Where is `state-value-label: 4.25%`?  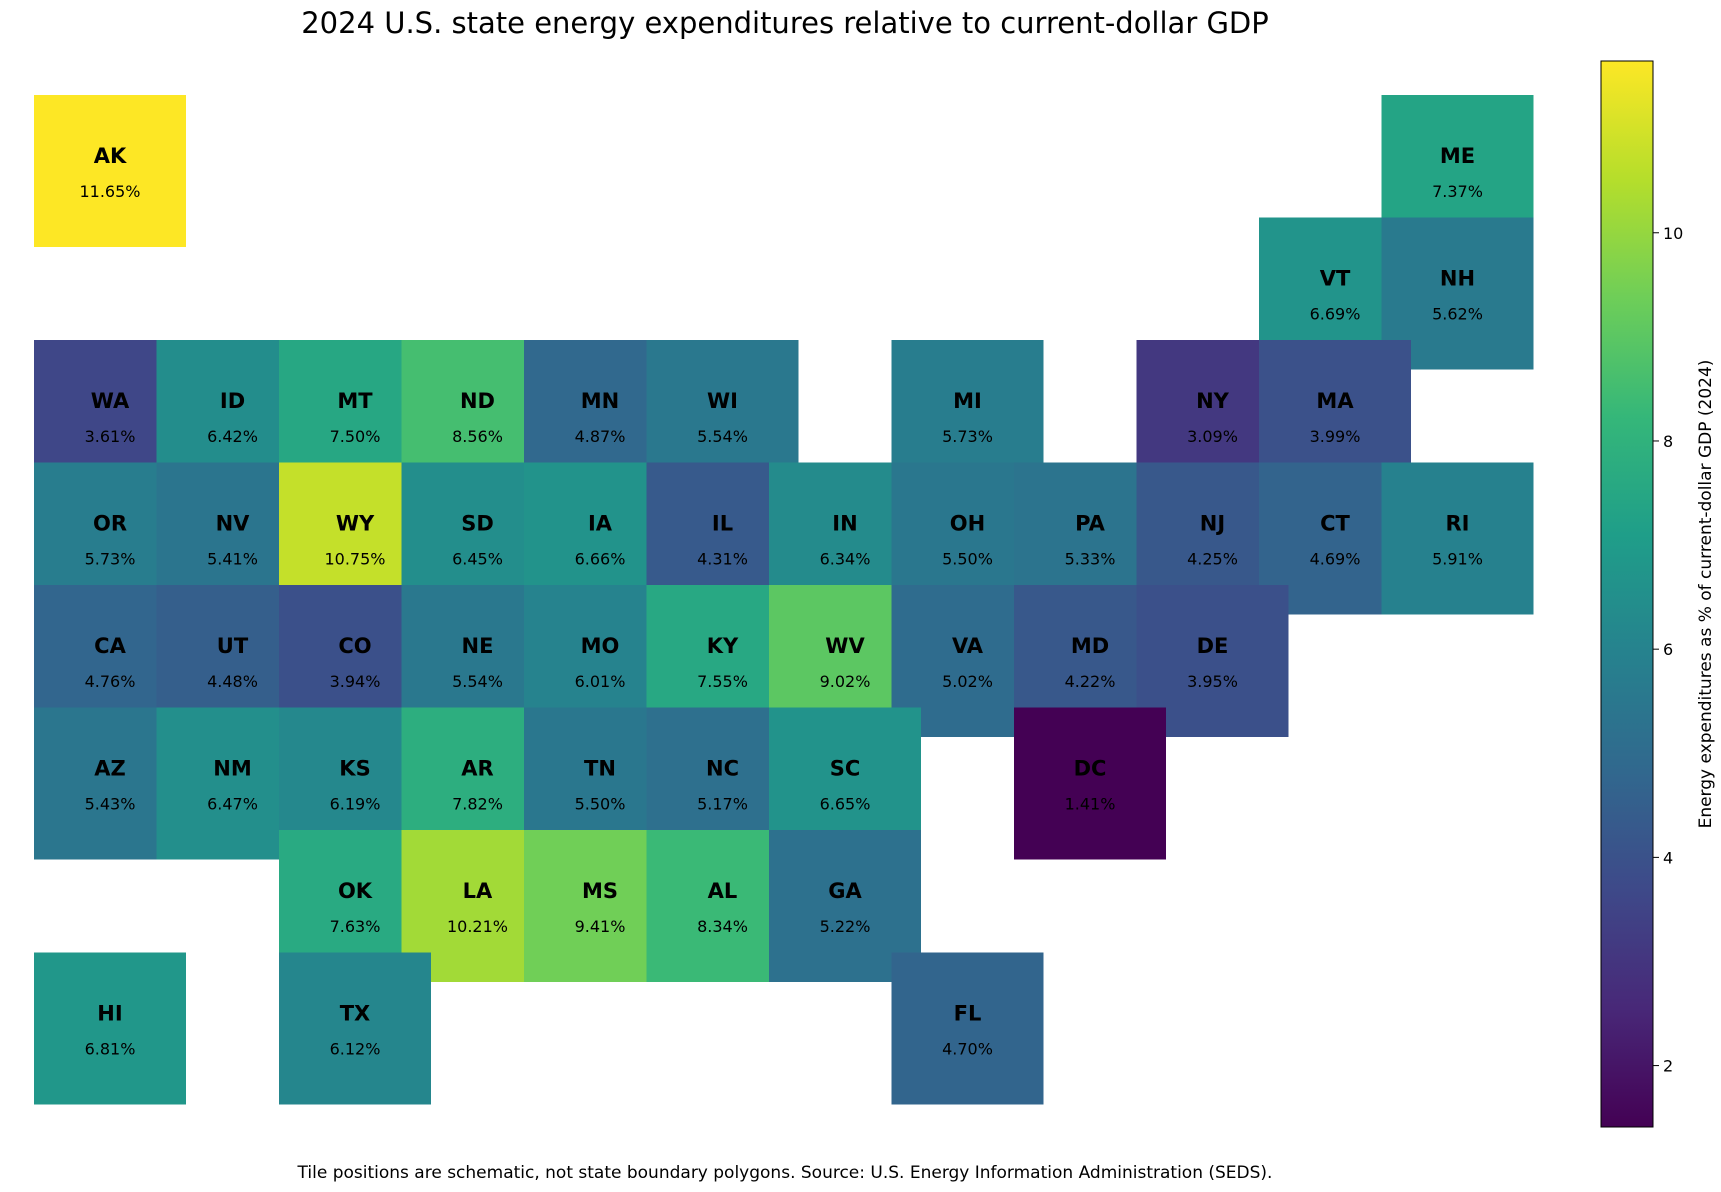 state-value-label: 4.25% is located at coordinates (1212, 559).